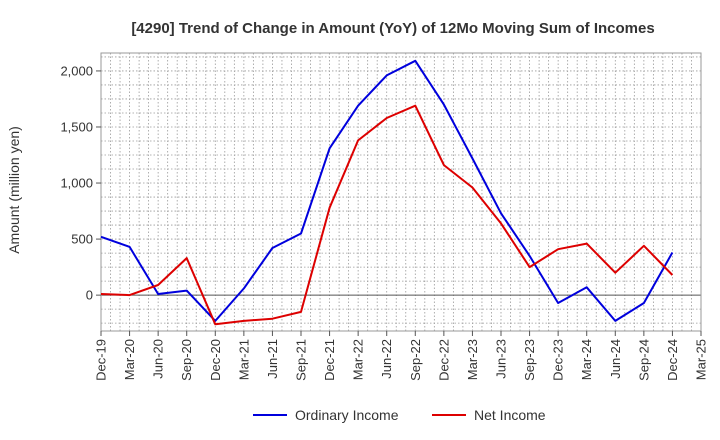  What do you see at coordinates (386, 359) in the screenshot?
I see `x-tick-label: Jun-22` at bounding box center [386, 359].